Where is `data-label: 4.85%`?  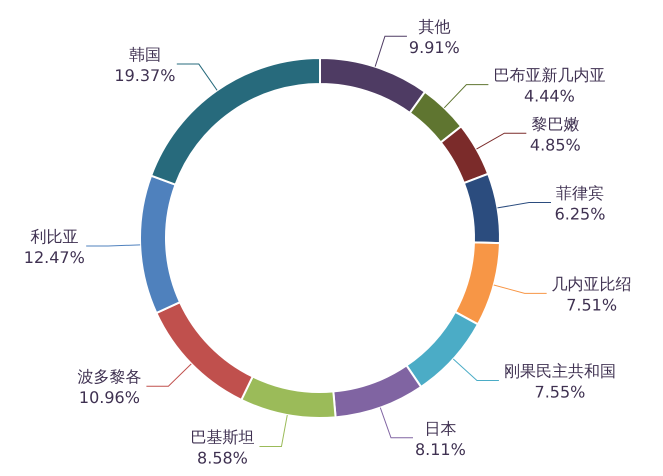
data-label: 4.85% is located at coordinates (555, 144).